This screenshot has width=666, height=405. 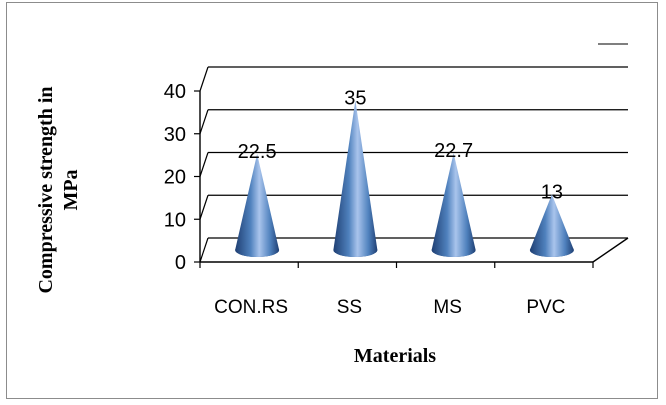 I want to click on data-label: 13, so click(x=552, y=192).